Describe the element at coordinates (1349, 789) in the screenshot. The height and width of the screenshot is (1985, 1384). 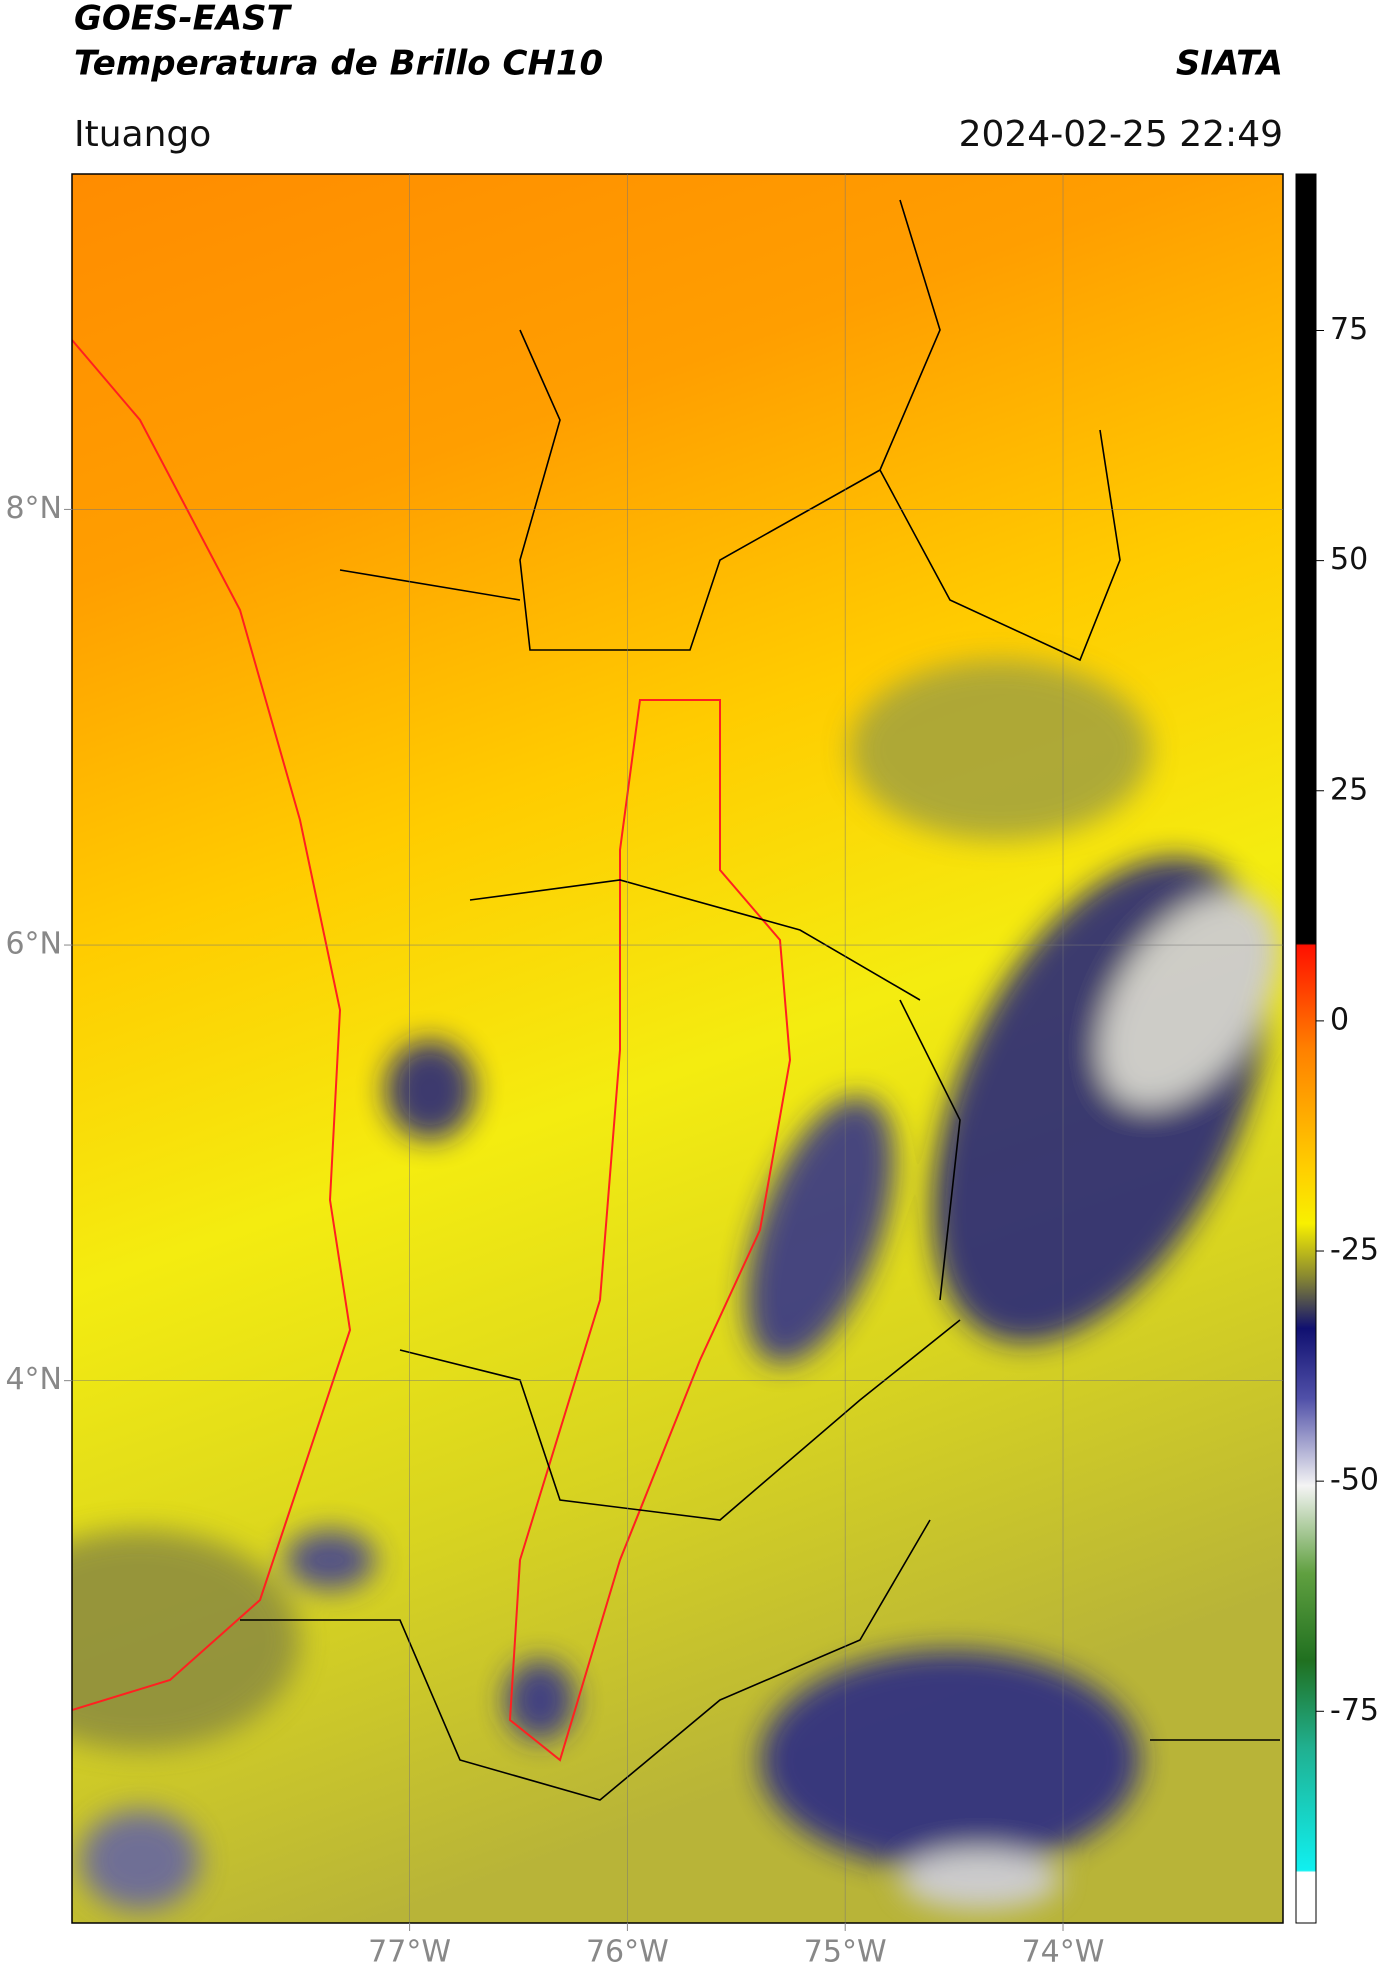
I see `colorbar-tick-label: 25` at that location.